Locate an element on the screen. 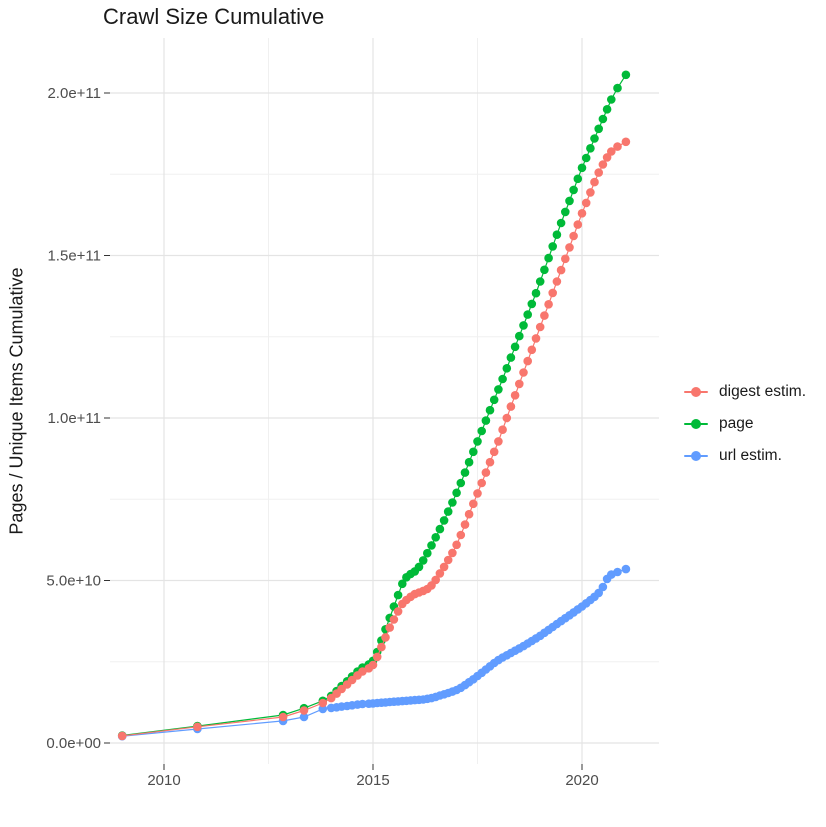  chart-title: Crawl Size Cumulative is located at coordinates (214, 16).